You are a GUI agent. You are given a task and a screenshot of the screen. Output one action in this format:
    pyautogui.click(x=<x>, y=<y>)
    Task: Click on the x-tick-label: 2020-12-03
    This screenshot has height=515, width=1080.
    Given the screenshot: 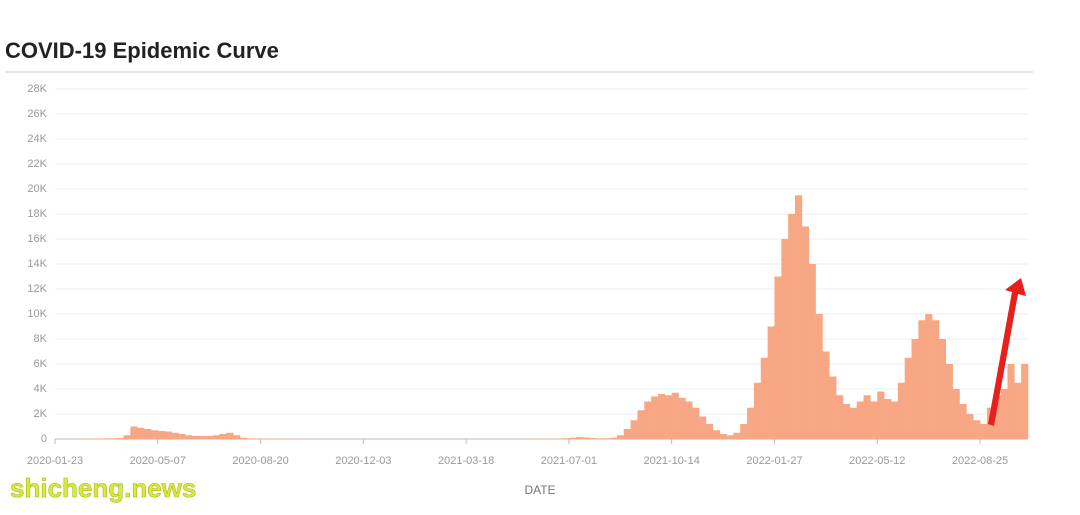 What is the action you would take?
    pyautogui.click(x=363, y=461)
    